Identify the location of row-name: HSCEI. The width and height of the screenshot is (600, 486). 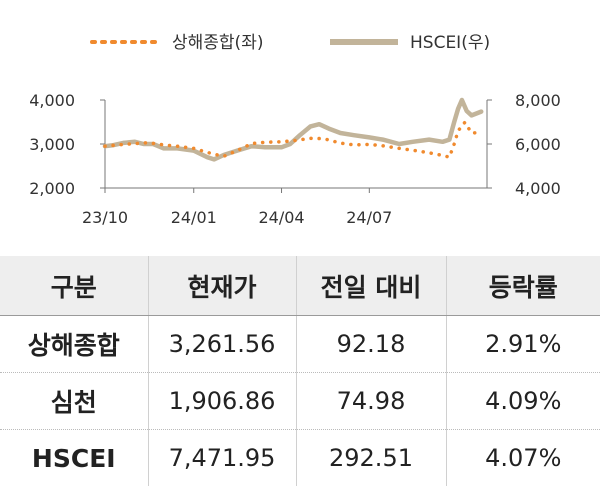
(74, 458).